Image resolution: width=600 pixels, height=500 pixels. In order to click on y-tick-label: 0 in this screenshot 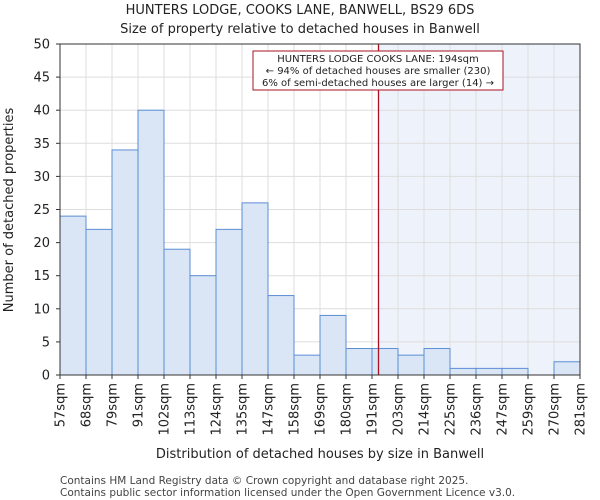, I will do `click(46, 376)`.